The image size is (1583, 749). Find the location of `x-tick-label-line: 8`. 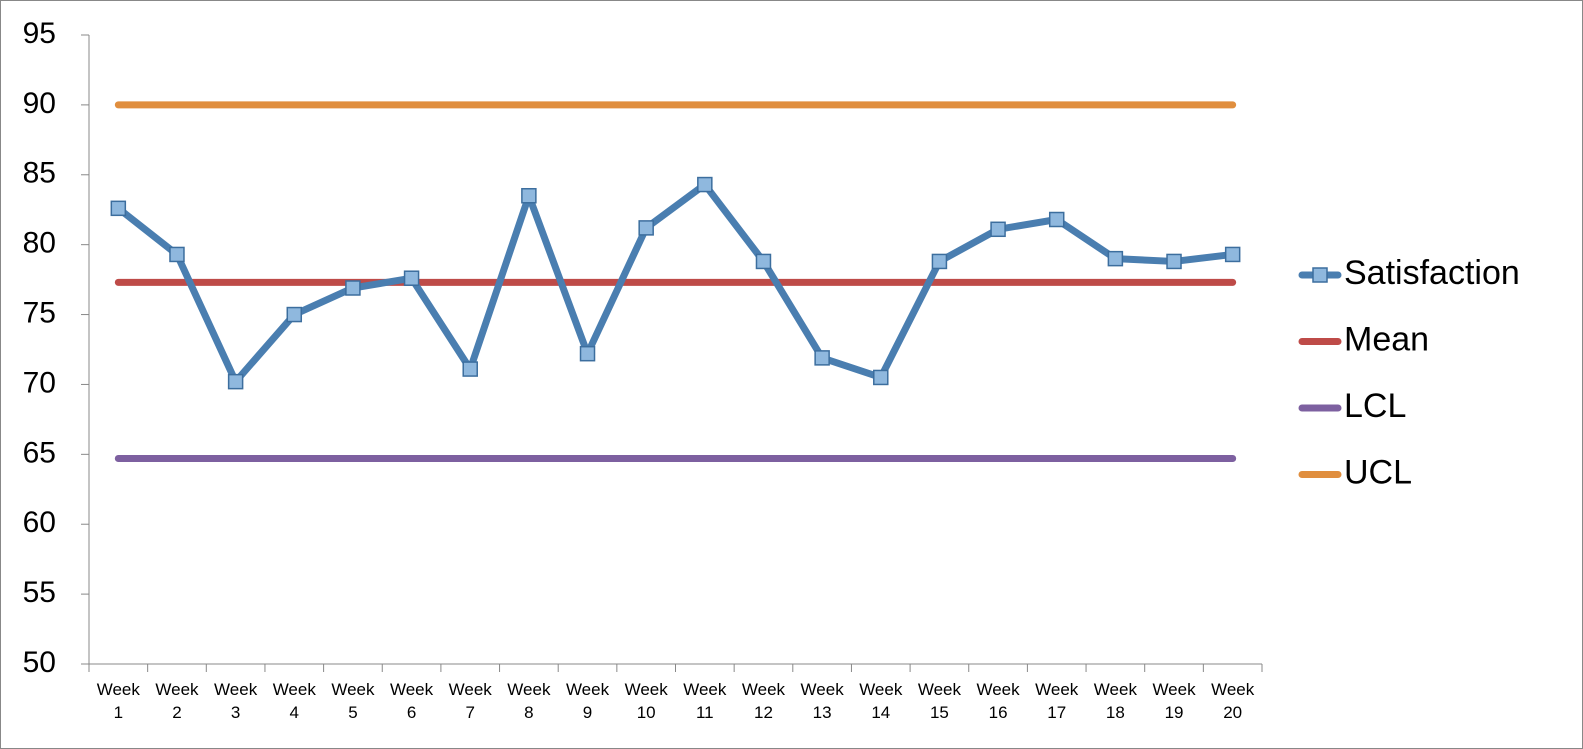

x-tick-label-line: 8 is located at coordinates (528, 712).